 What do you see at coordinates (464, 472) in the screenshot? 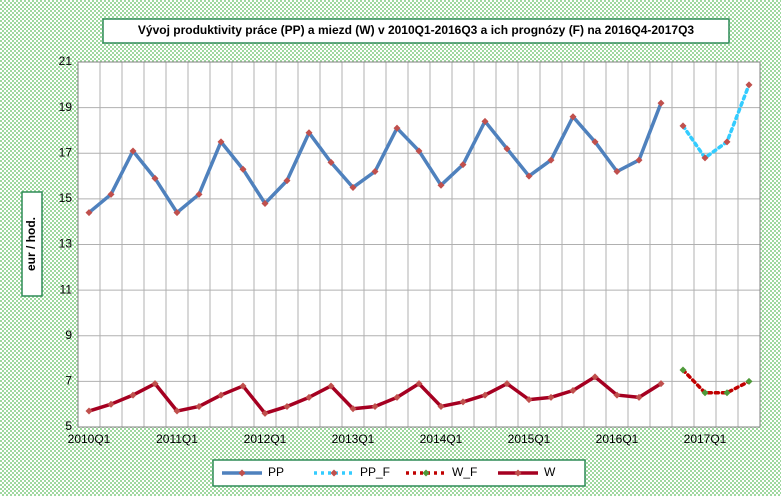
I see `legend-label: W_F` at bounding box center [464, 472].